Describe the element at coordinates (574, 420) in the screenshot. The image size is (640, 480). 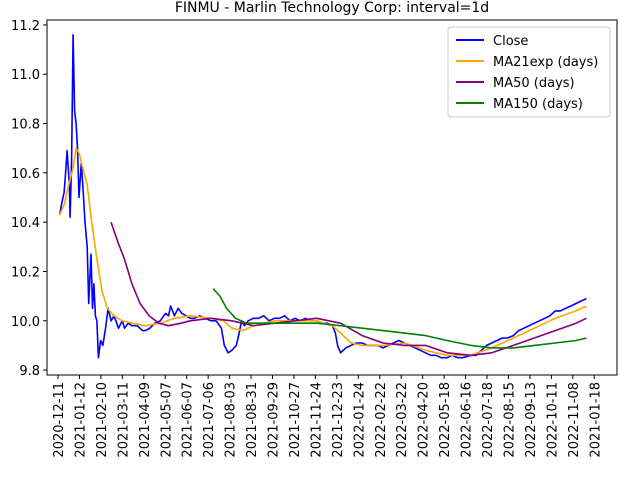
I see `x-tick-label: 2022-11-08` at that location.